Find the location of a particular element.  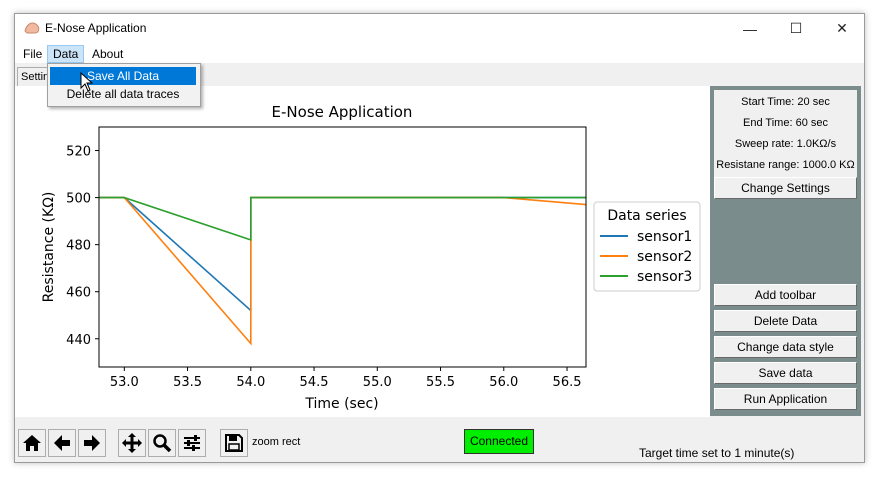

y-tick-label: 520 is located at coordinates (78, 152).